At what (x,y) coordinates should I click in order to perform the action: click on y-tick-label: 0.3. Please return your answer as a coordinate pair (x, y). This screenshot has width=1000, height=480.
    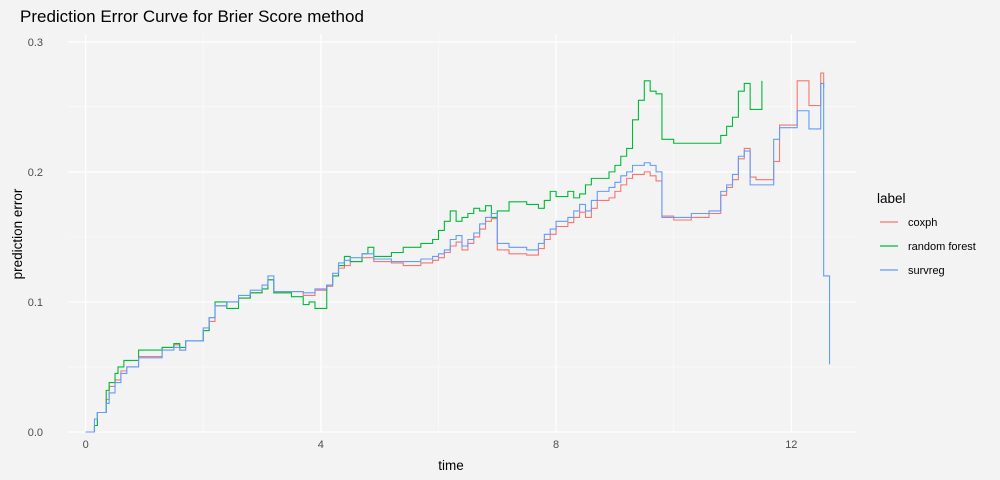
    Looking at the image, I should click on (35, 43).